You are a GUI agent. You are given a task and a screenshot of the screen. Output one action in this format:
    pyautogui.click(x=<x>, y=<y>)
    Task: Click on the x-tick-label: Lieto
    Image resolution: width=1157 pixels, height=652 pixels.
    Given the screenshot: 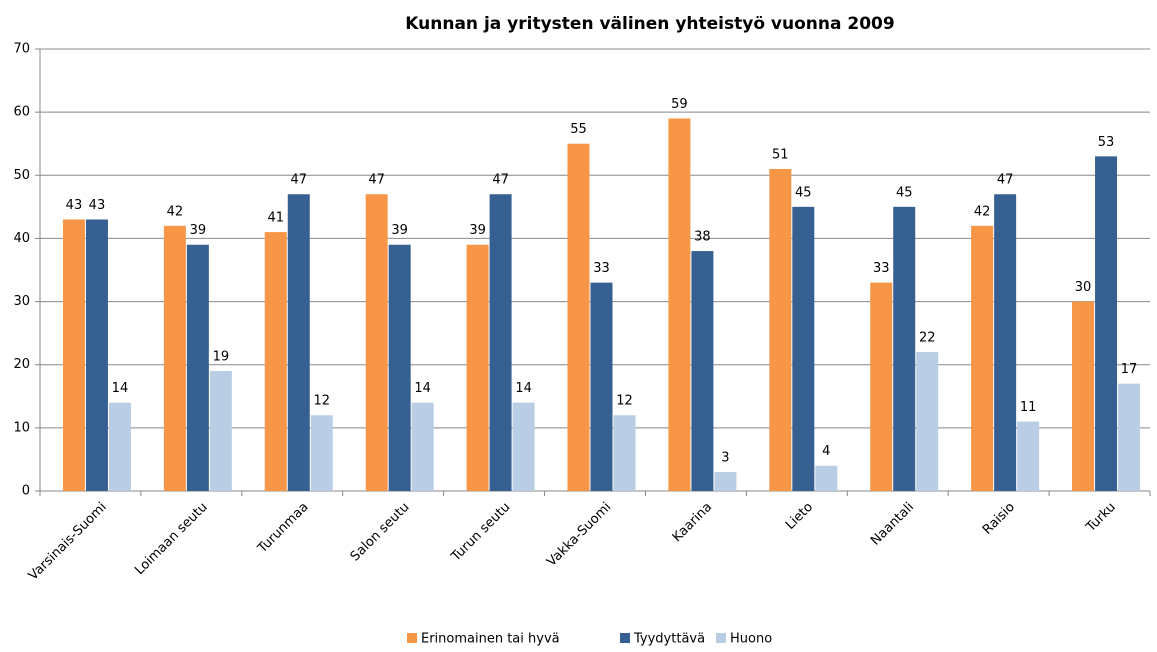 What is the action you would take?
    pyautogui.click(x=799, y=516)
    